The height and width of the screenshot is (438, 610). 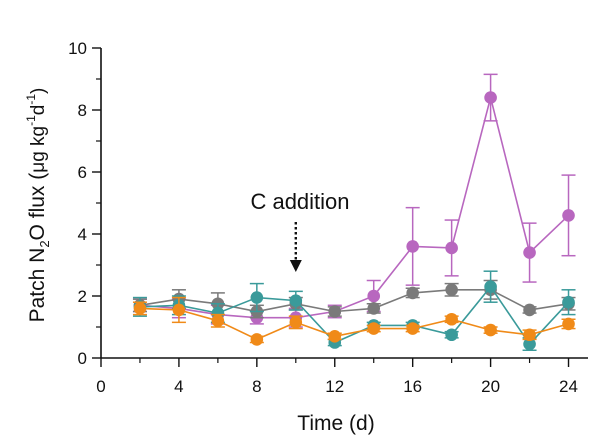 I want to click on x-tick-label: 4, so click(x=178, y=386).